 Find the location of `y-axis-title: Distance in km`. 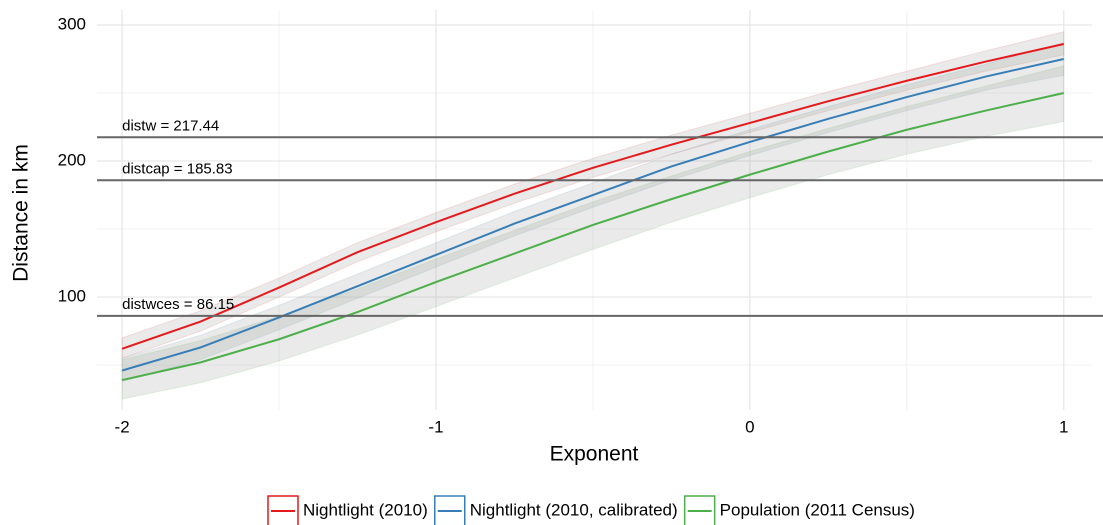

y-axis-title: Distance in km is located at coordinates (21, 213).